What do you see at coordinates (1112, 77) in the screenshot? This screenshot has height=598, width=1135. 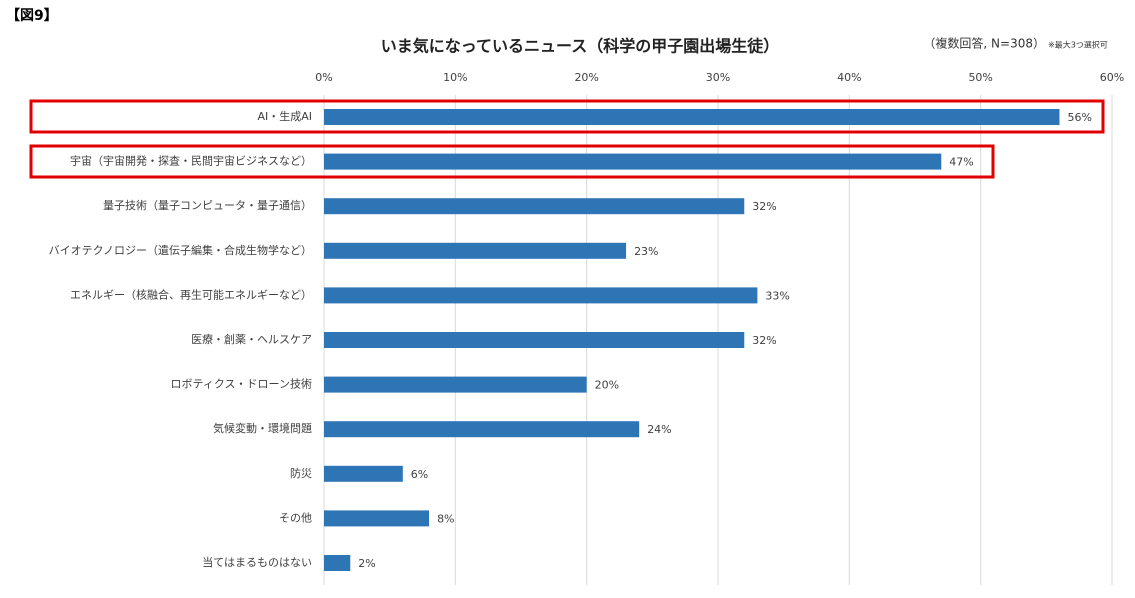 I see `x-tick-label: 60%` at bounding box center [1112, 77].